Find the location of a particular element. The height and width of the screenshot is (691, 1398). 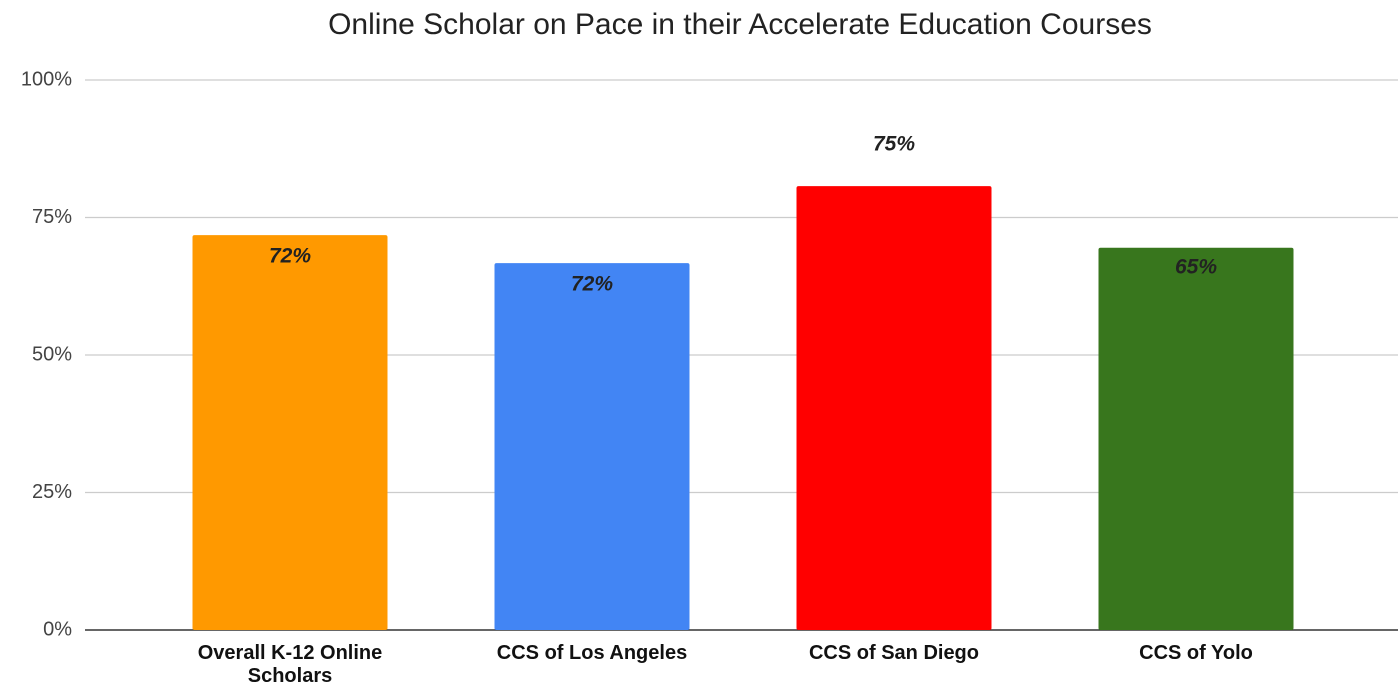

bar-annotation: 65% is located at coordinates (1196, 266).